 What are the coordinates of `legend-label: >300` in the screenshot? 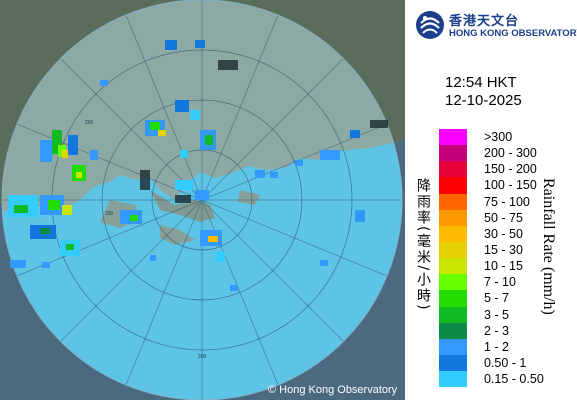 It's located at (498, 137).